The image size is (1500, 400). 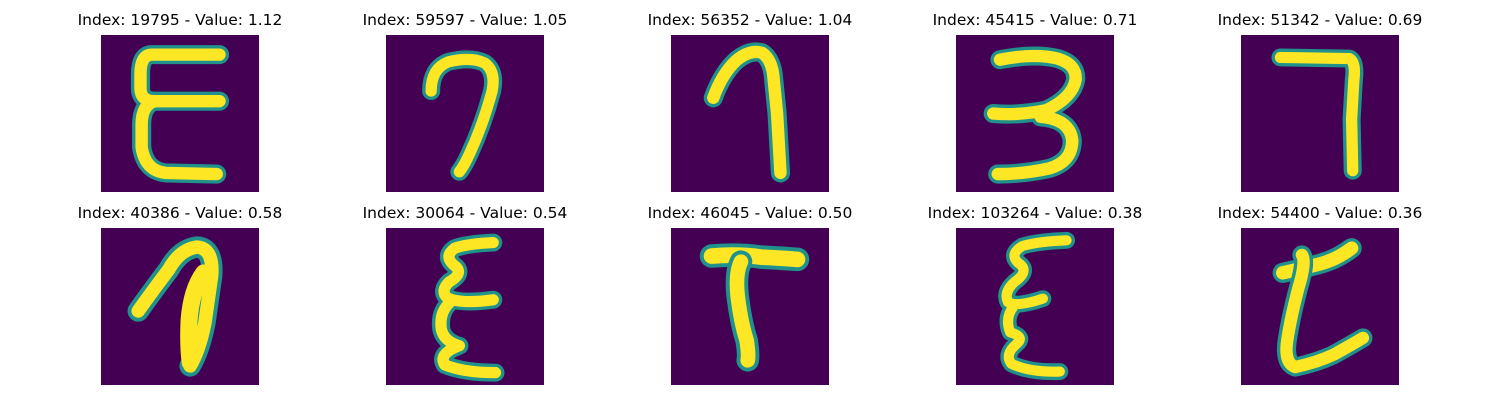 What do you see at coordinates (175, 306) in the screenshot?
I see `digit-glyph-1-bold` at bounding box center [175, 306].